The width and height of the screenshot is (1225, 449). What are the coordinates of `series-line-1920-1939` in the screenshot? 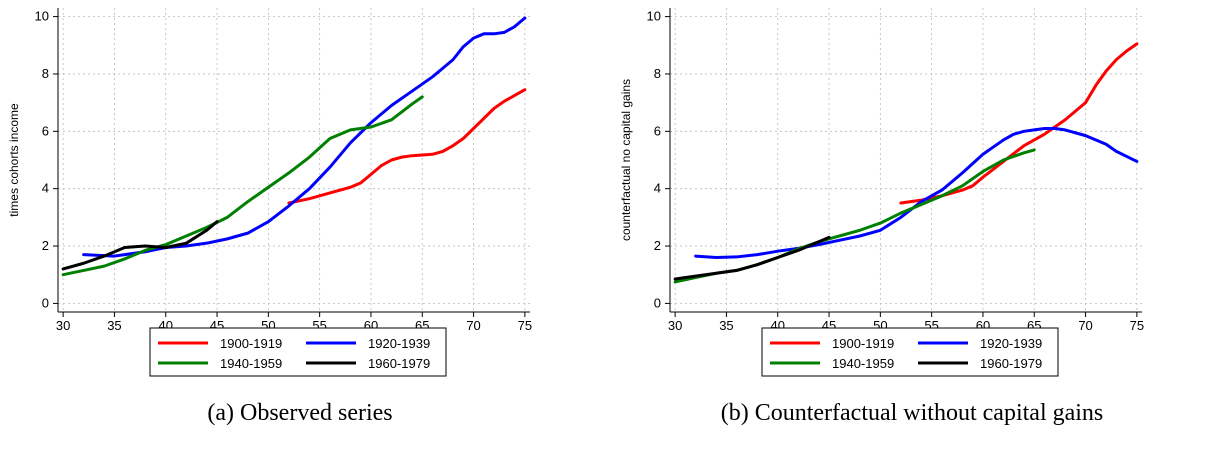 It's located at (916, 193).